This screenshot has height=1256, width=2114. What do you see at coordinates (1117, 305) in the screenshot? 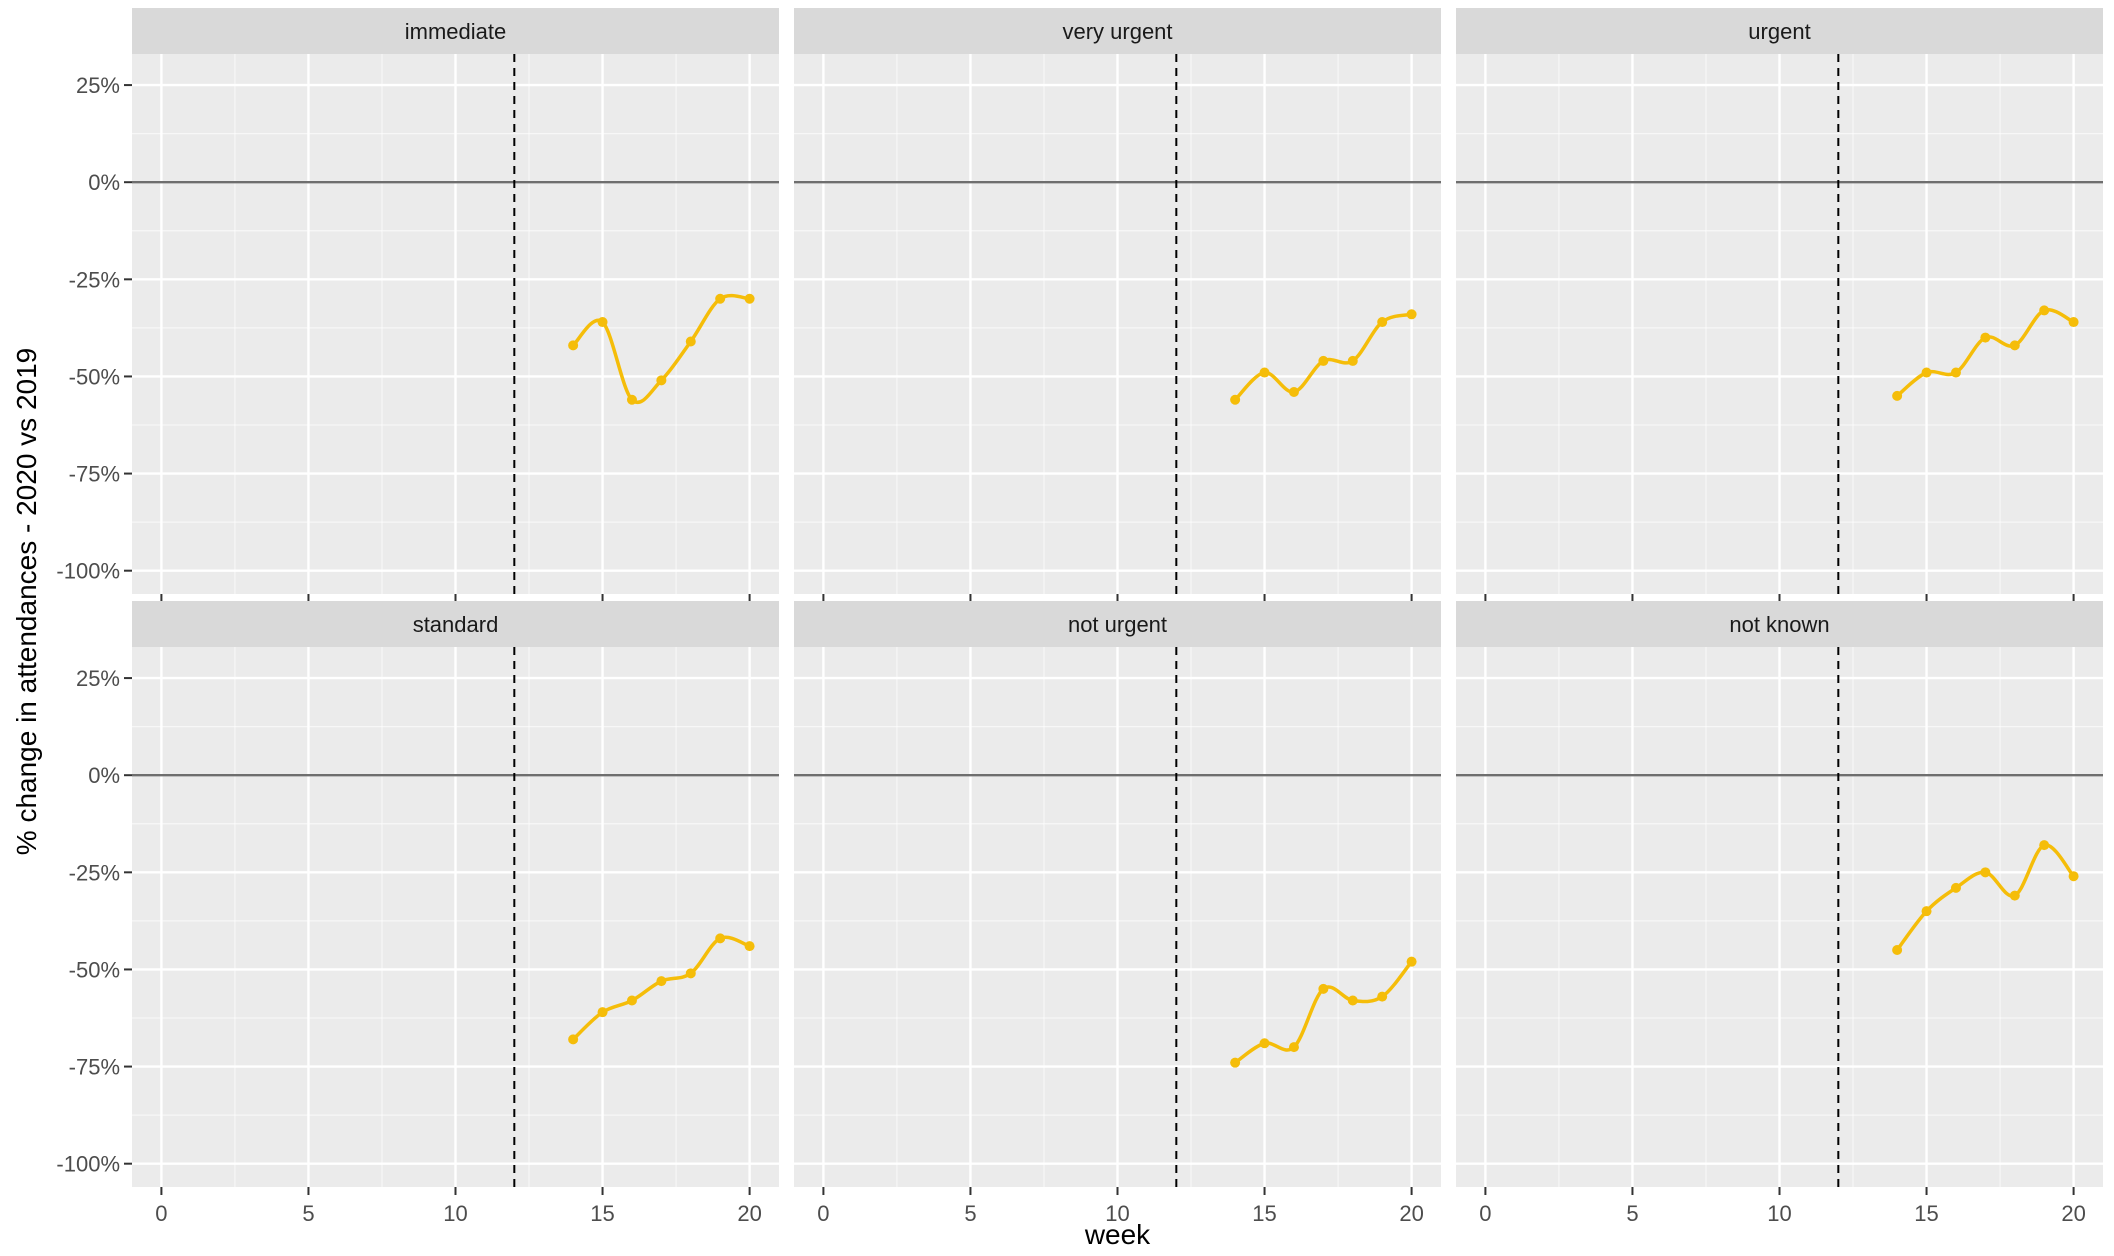
I see `panel-very-urgent: very urgent` at bounding box center [1117, 305].